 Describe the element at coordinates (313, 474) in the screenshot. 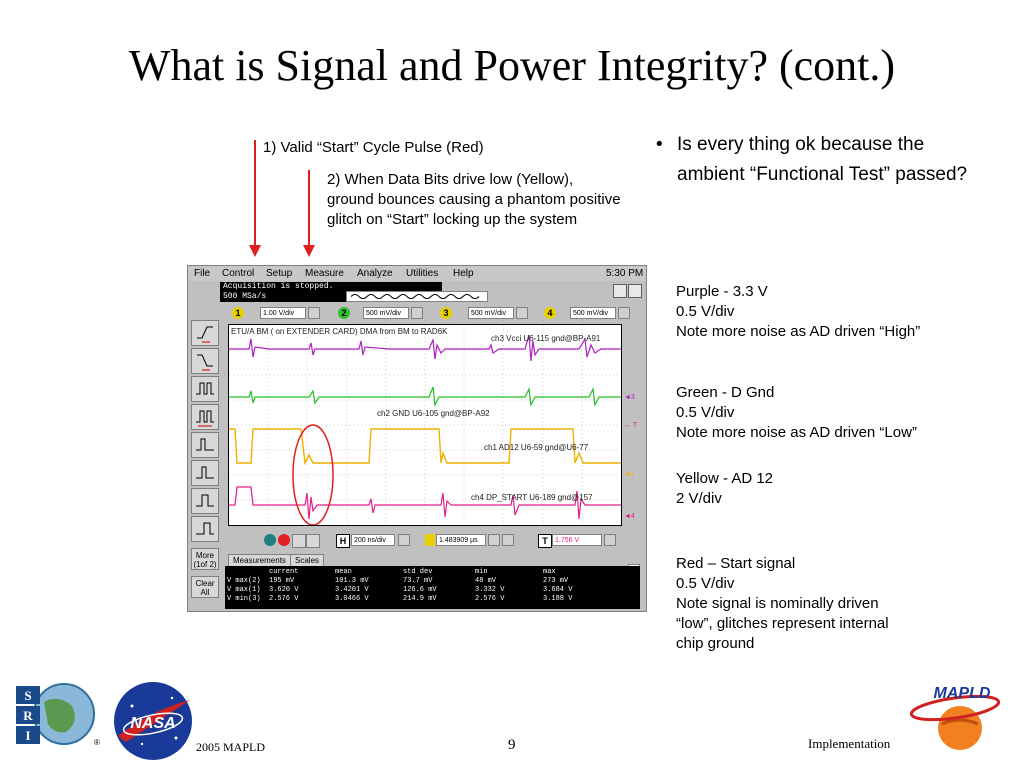

I see `glitch-highlight-ellipse` at that location.